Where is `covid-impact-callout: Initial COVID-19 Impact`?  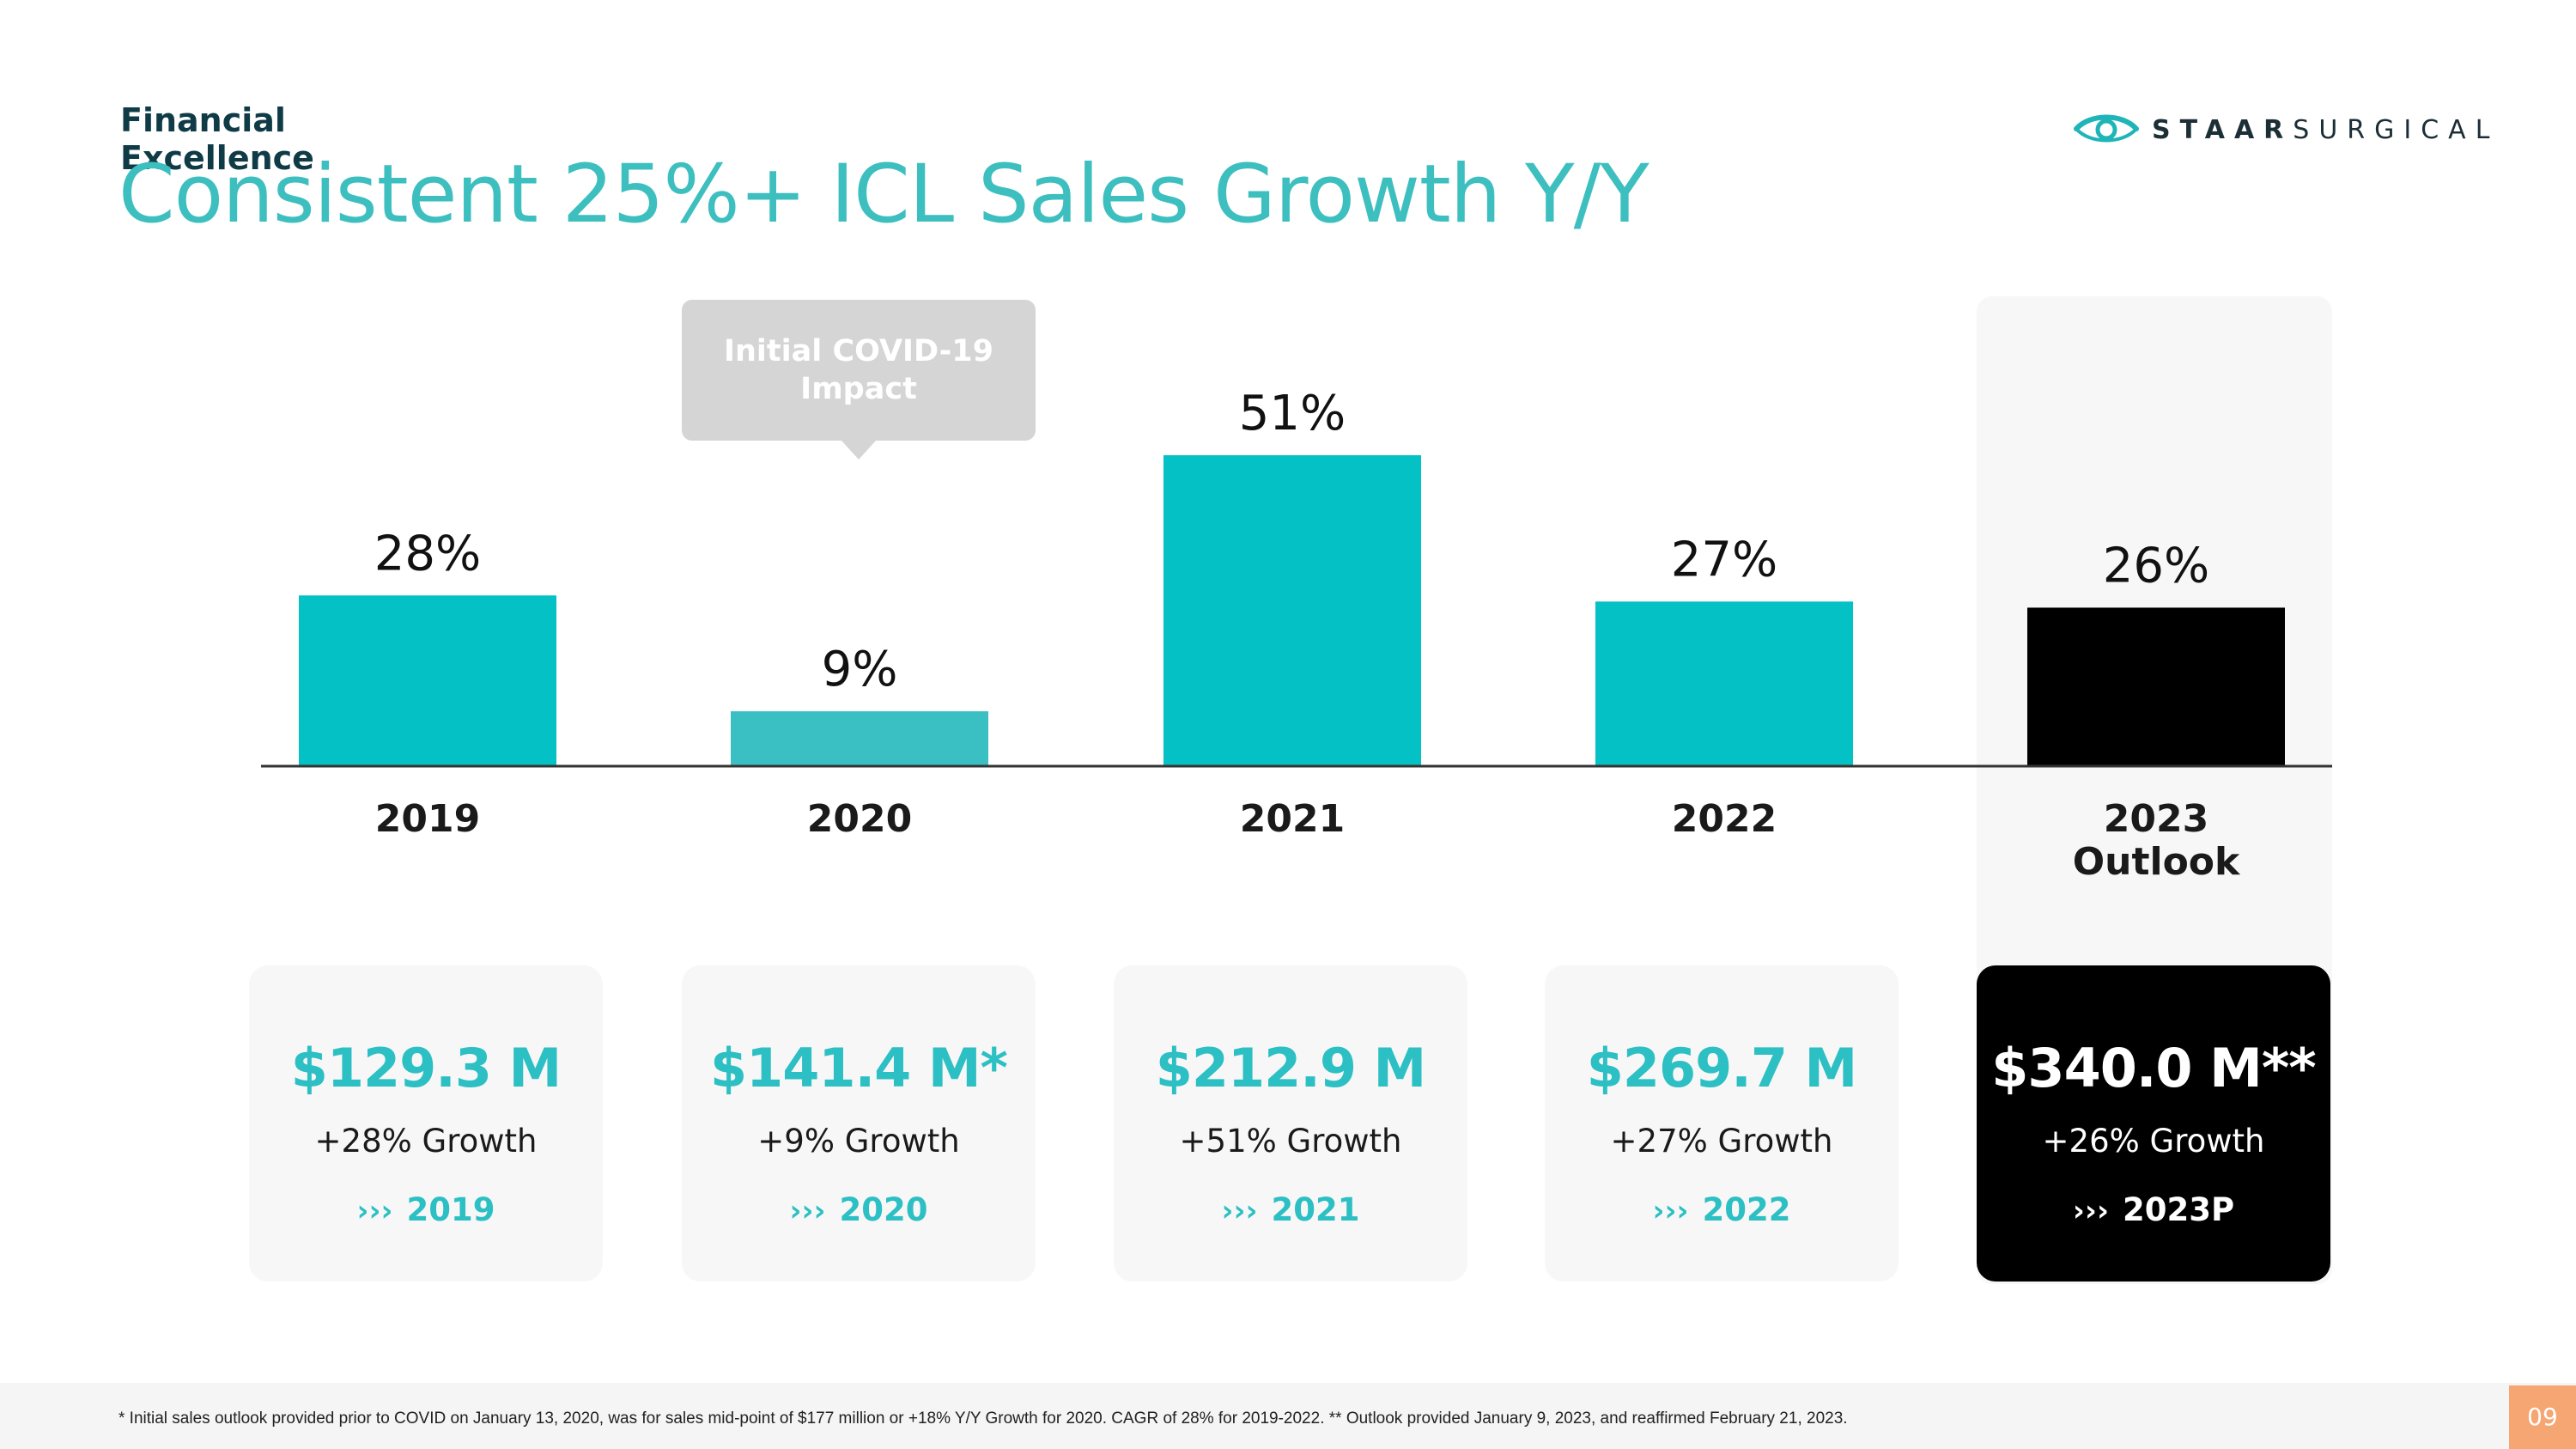 covid-impact-callout: Initial COVID-19 Impact is located at coordinates (859, 380).